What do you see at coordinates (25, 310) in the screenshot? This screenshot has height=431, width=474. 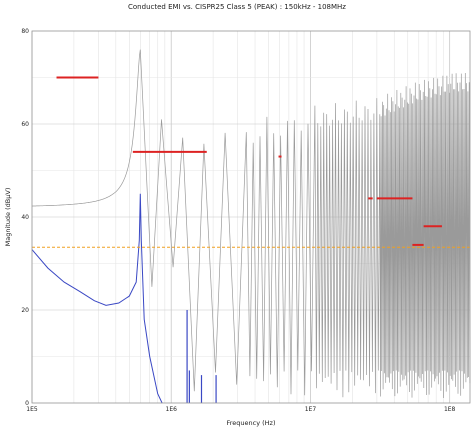 I see `y-tick-label: 20` at bounding box center [25, 310].